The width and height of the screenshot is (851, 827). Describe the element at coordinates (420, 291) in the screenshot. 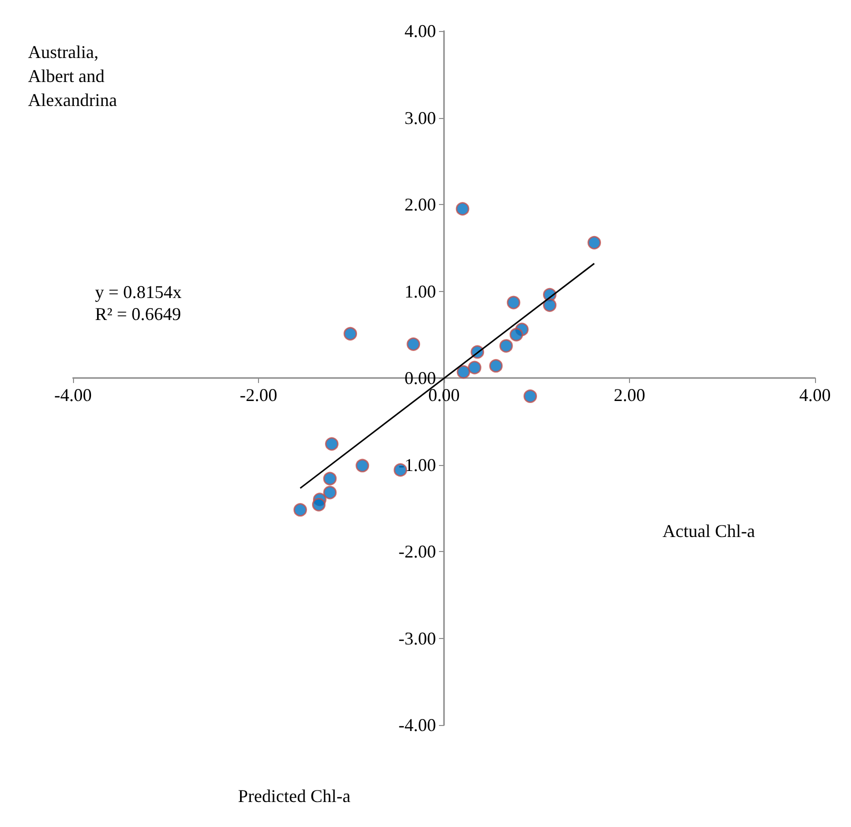

I see `y-tick-label: 1.00` at that location.